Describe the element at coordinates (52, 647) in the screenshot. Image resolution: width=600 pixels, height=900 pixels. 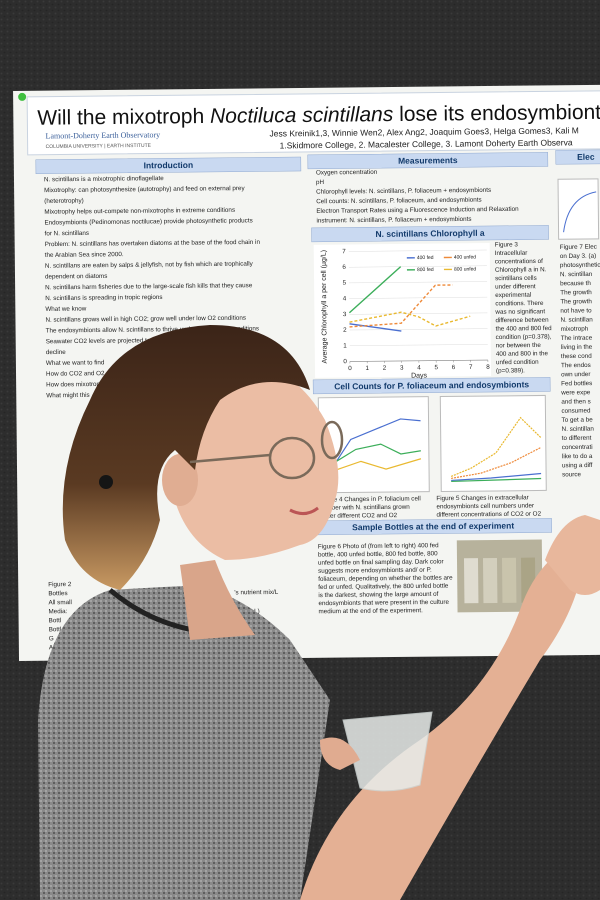
I see `methods-line: Al` at that location.